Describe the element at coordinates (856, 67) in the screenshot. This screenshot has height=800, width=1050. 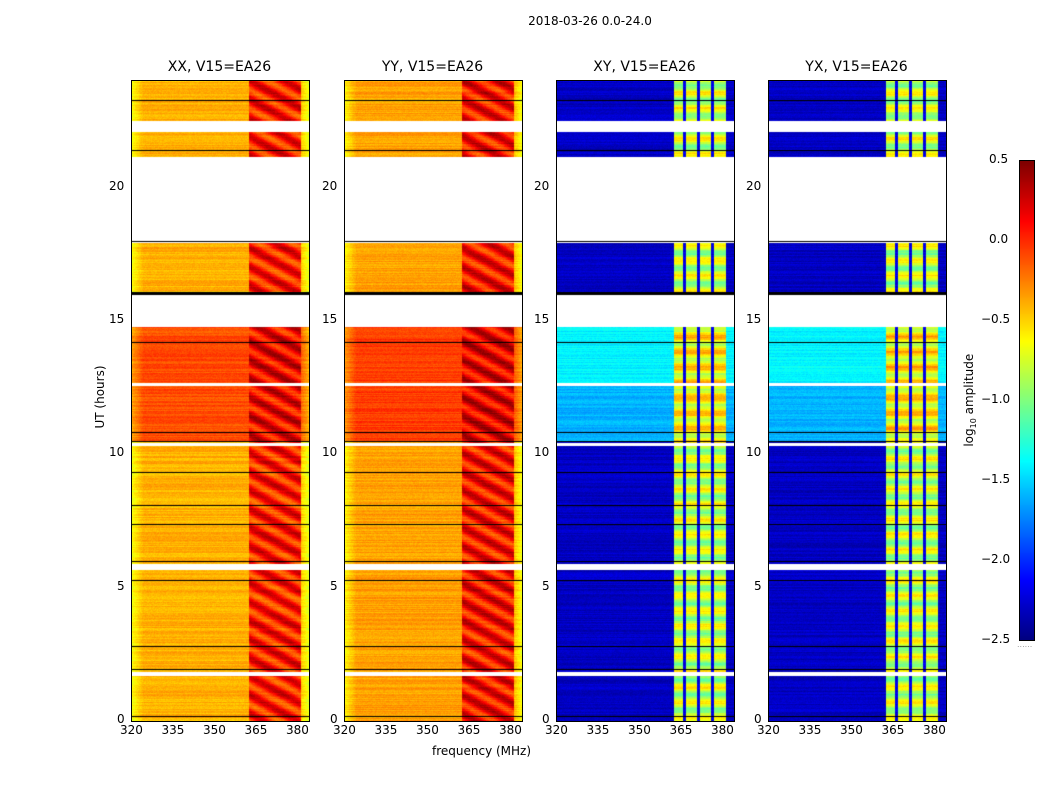
I see `panel-title-yx: YX, V15=EA26` at that location.